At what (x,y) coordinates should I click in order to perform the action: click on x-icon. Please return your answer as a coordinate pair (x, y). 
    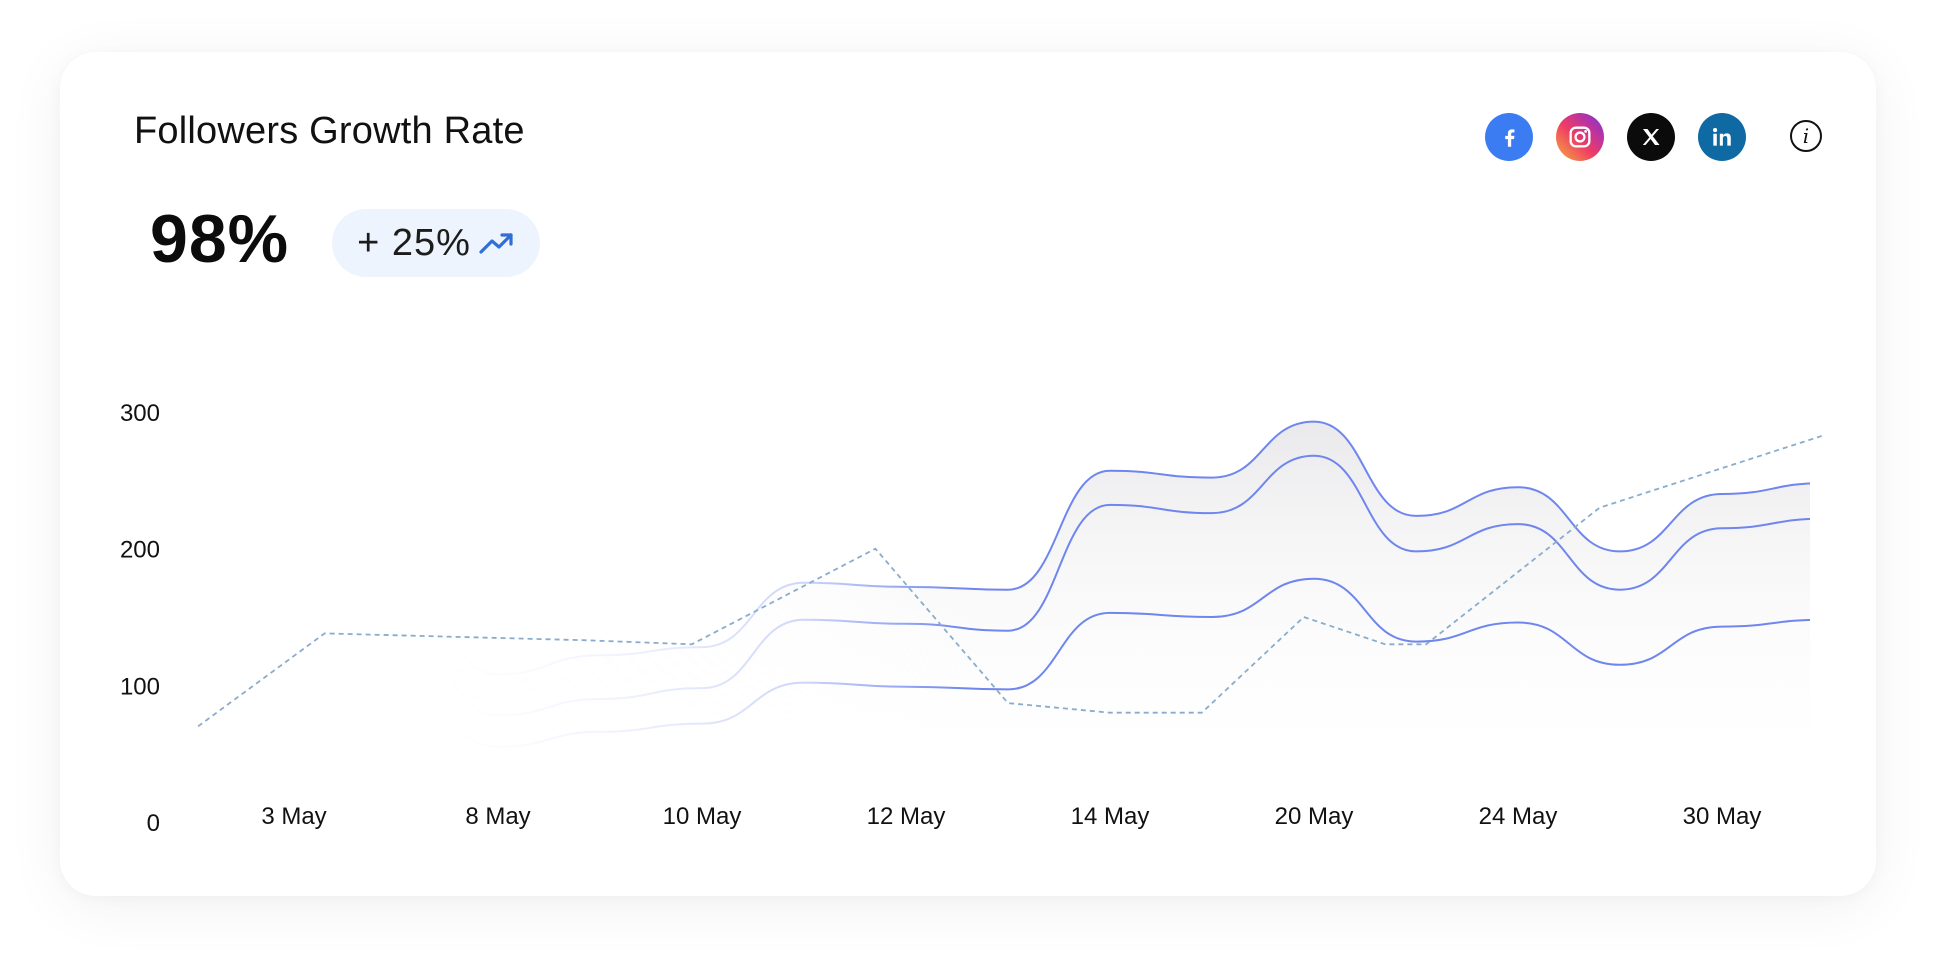
    Looking at the image, I should click on (1651, 137).